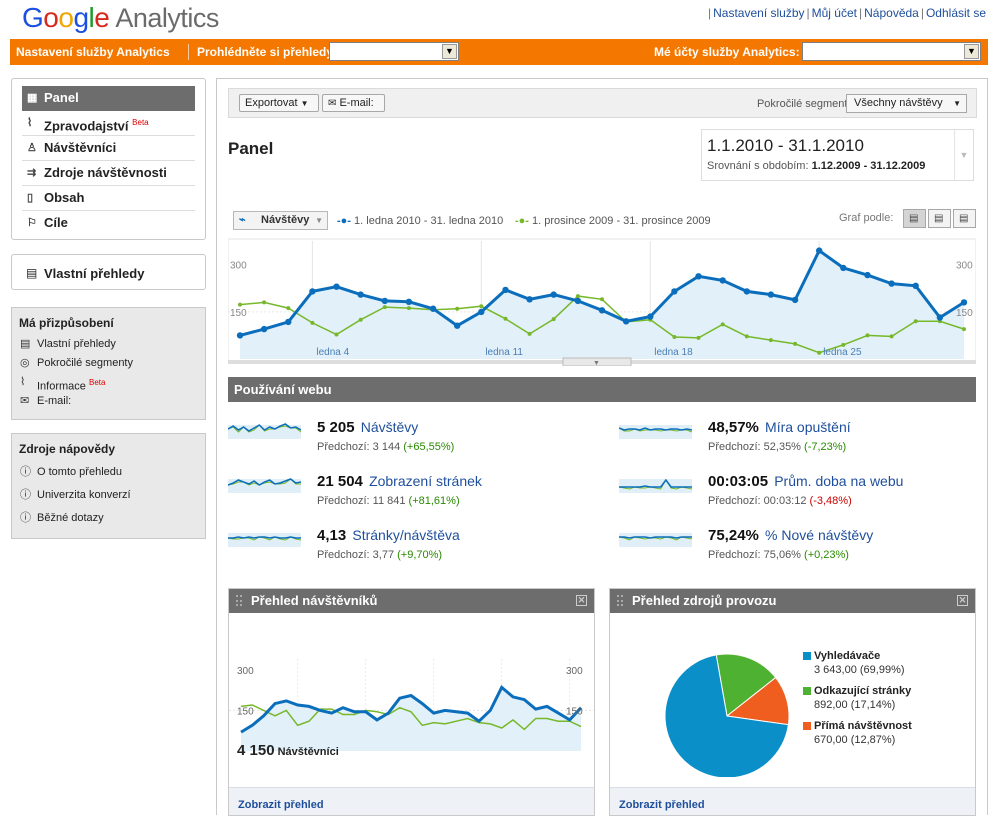 The height and width of the screenshot is (816, 996). I want to click on metric-value: 48,57%, so click(733, 427).